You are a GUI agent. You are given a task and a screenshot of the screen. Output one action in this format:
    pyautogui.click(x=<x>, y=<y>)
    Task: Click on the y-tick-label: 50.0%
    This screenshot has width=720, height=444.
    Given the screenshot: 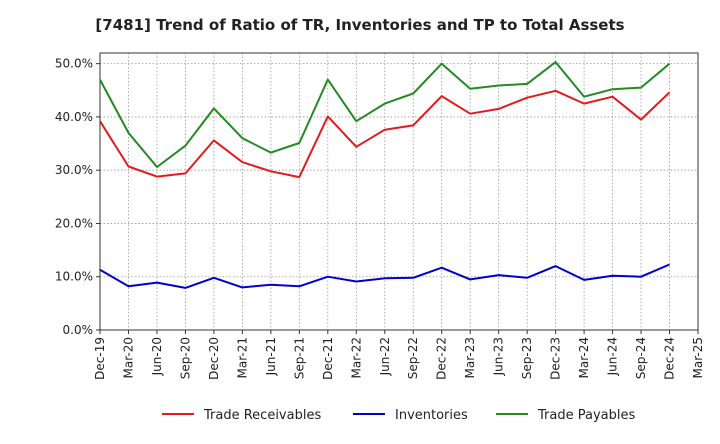 What is the action you would take?
    pyautogui.click(x=74, y=64)
    